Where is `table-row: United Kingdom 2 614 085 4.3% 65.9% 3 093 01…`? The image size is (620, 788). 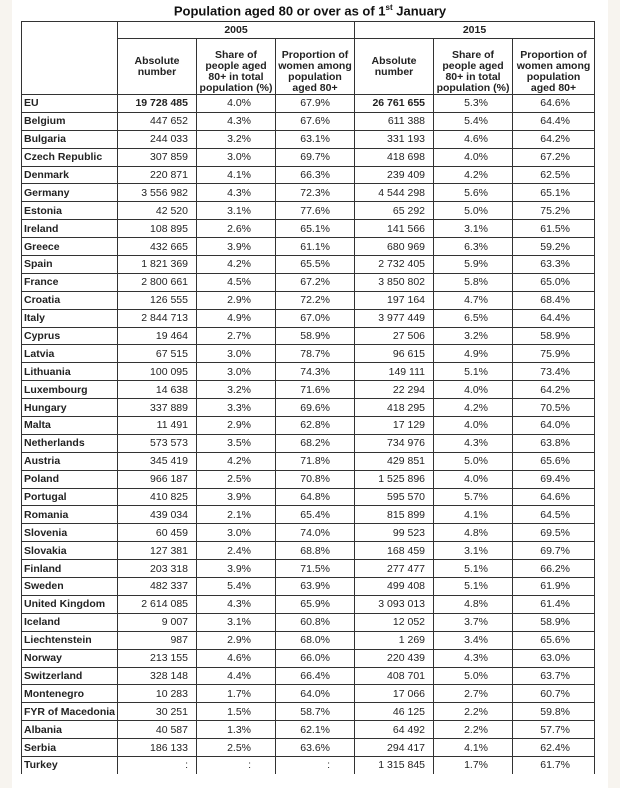 table-row: United Kingdom 2 614 085 4.3% 65.9% 3 093 01… is located at coordinates (308, 604).